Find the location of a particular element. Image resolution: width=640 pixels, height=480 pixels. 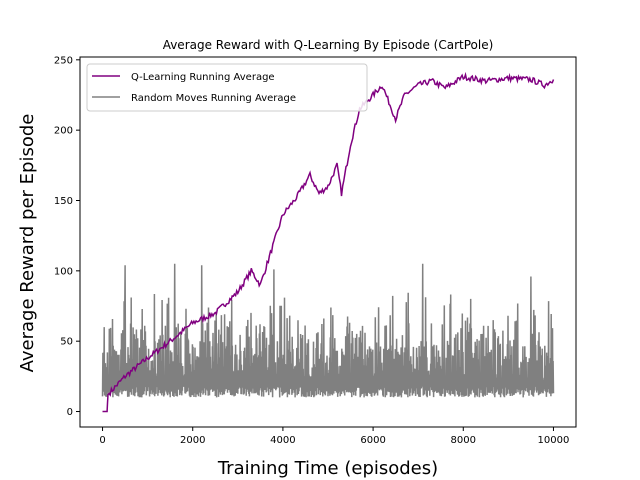

legend-label-random-moves: Random Moves Running Average is located at coordinates (213, 98).